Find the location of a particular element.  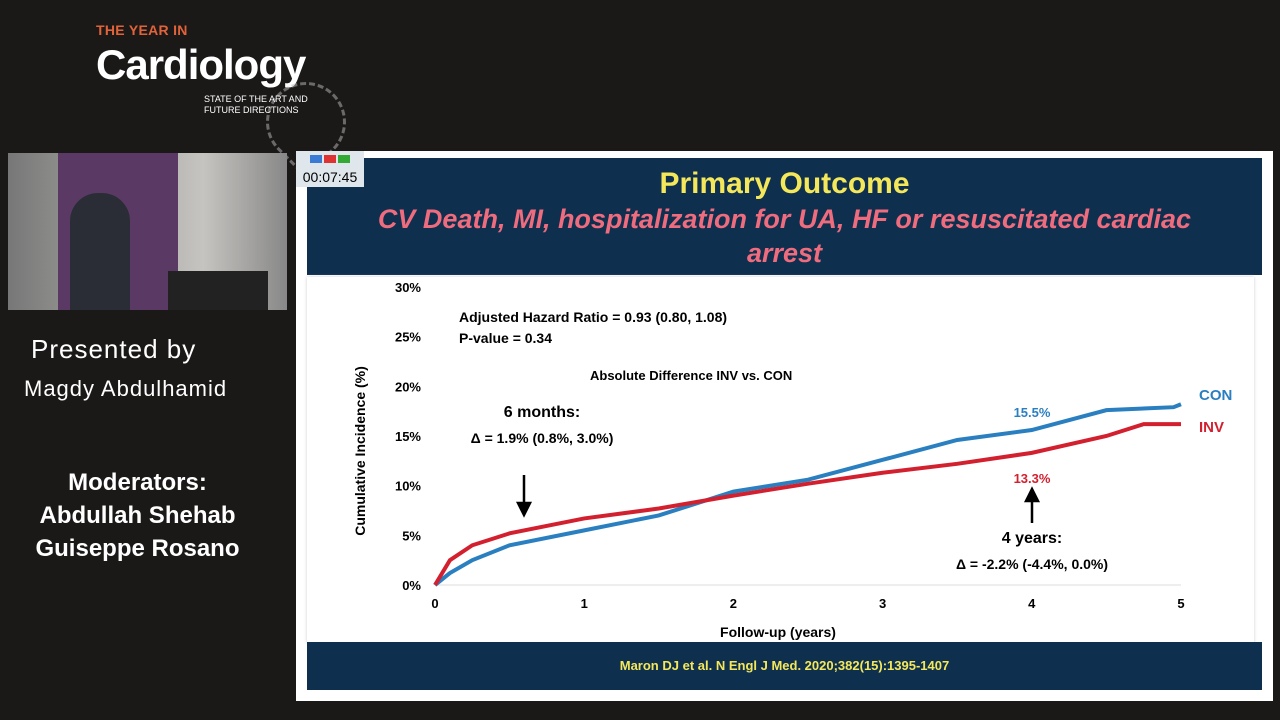

speaker-video is located at coordinates (147, 231).